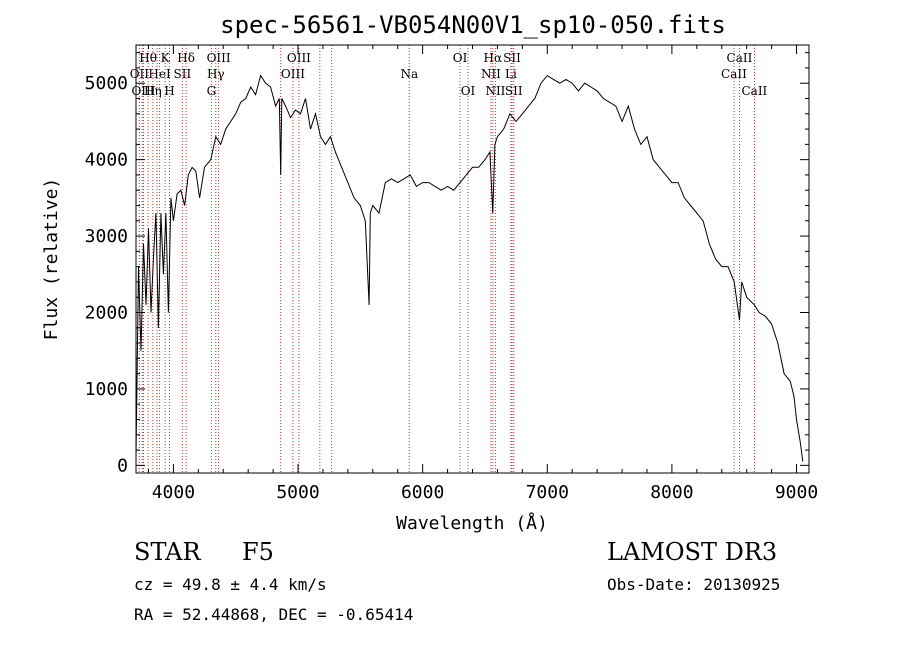 This screenshot has width=900, height=649. I want to click on x-tick-label: 4000, so click(173, 492).